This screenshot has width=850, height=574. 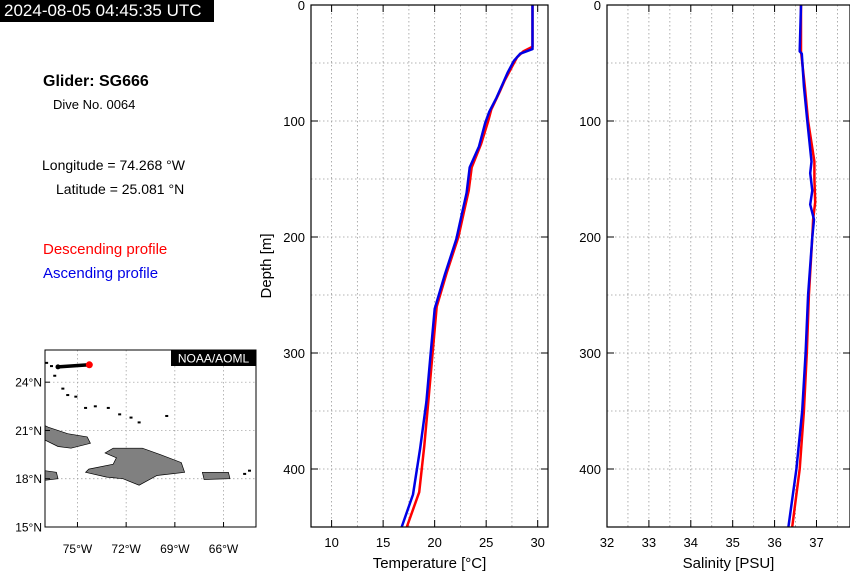 I want to click on temperature-series-descending, so click(x=469, y=266).